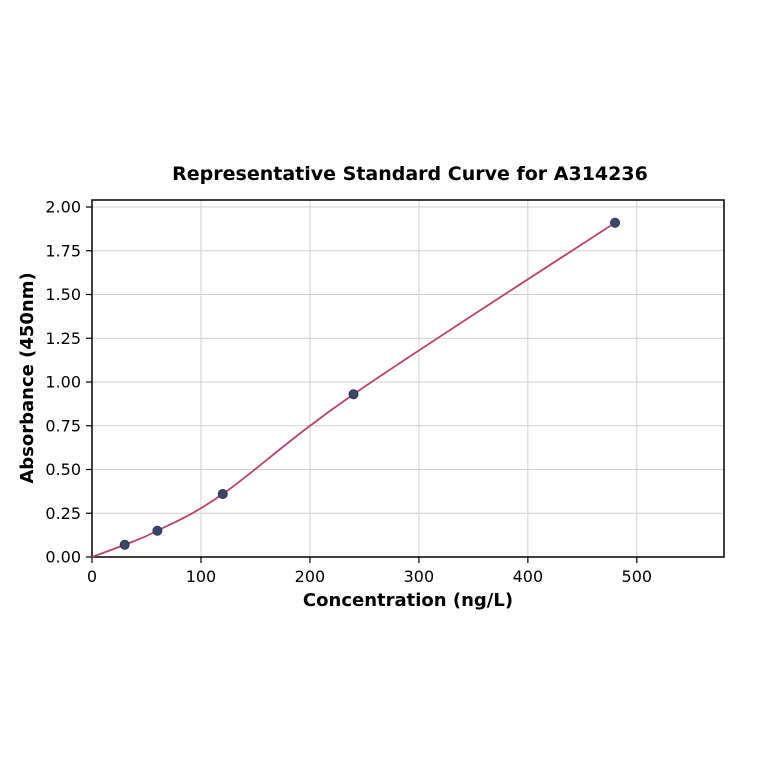 The image size is (764, 764). I want to click on y-tick-label: 0.50, so click(63, 469).